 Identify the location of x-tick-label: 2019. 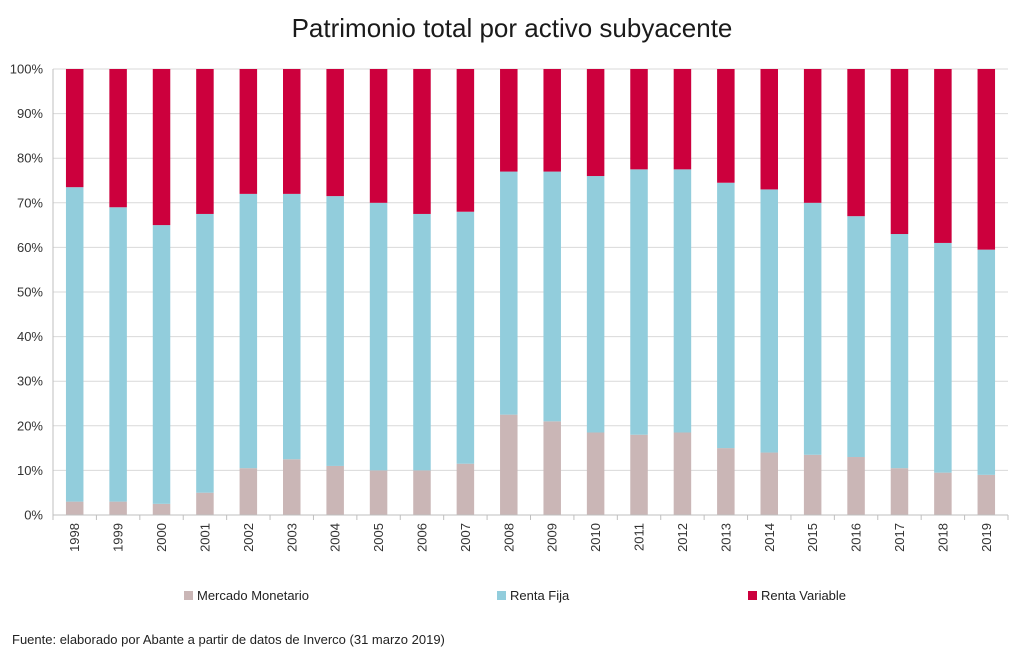
(986, 537).